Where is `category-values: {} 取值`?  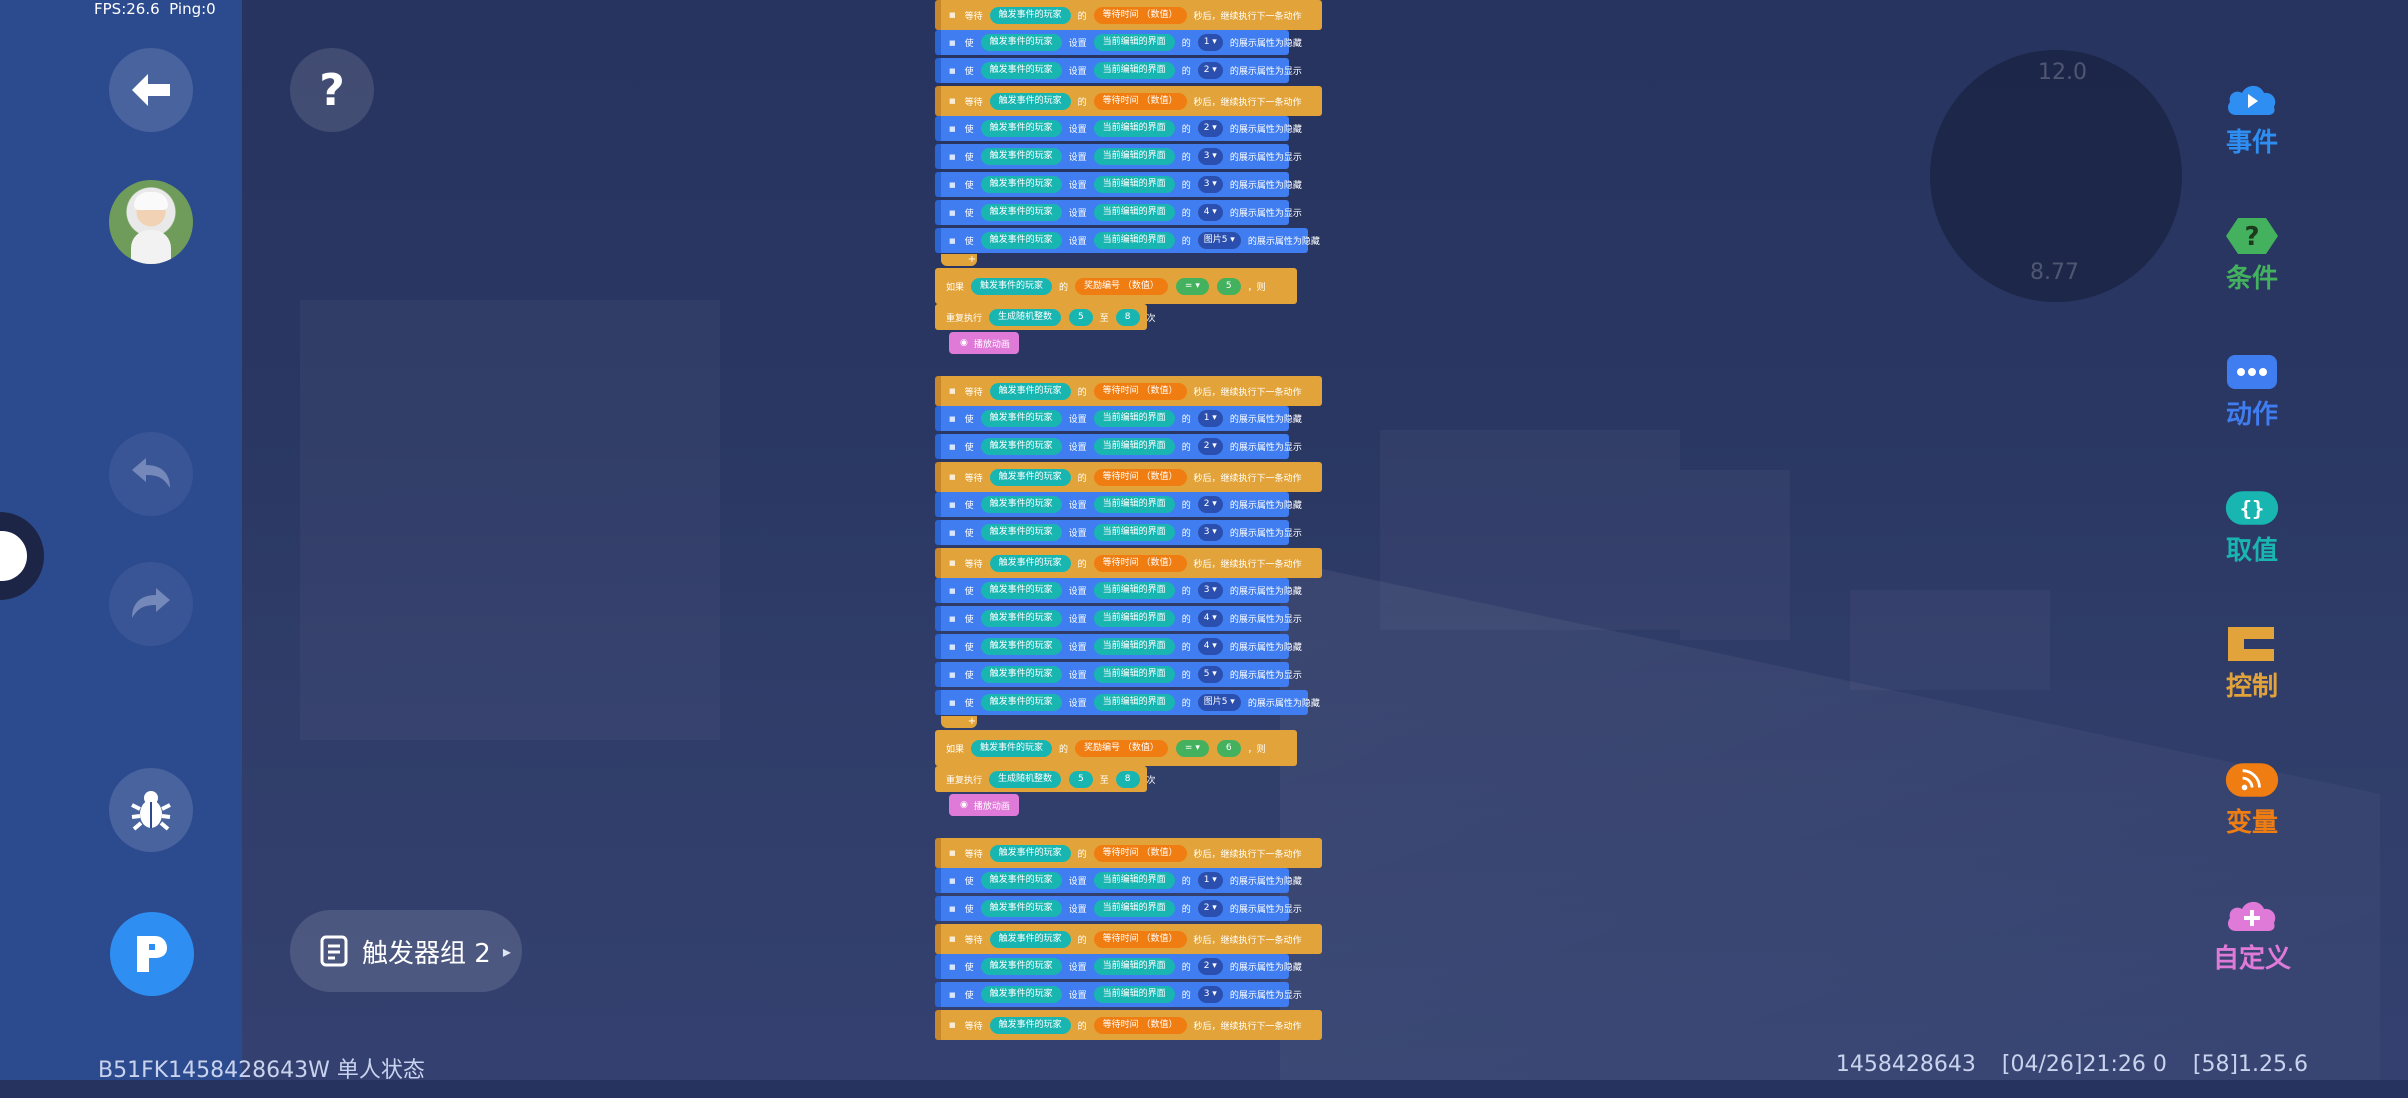 category-values: {} 取值 is located at coordinates (2252, 527).